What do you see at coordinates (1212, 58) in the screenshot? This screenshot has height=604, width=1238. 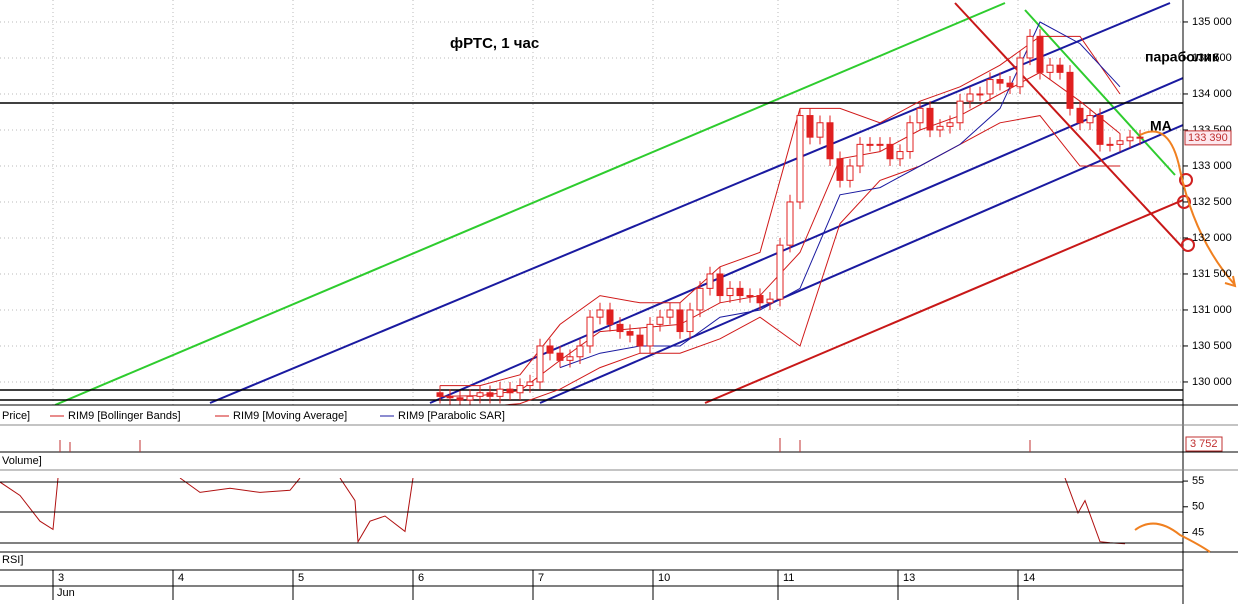 I see `y-tick-label: 134 500` at bounding box center [1212, 58].